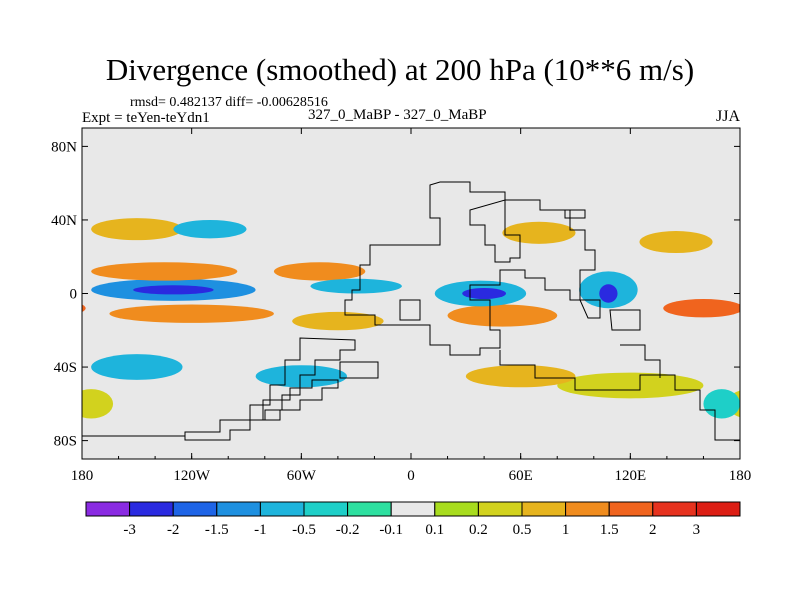 This screenshot has width=800, height=600. Describe the element at coordinates (434, 530) in the screenshot. I see `colorbar-label: 0.1` at that location.